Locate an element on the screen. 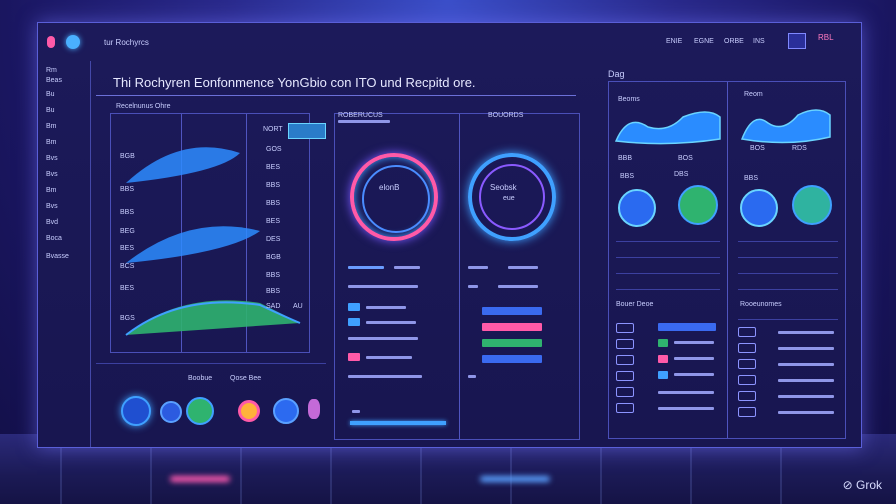 This screenshot has height=504, width=896. sidebar-item-2: Beas is located at coordinates (54, 80).